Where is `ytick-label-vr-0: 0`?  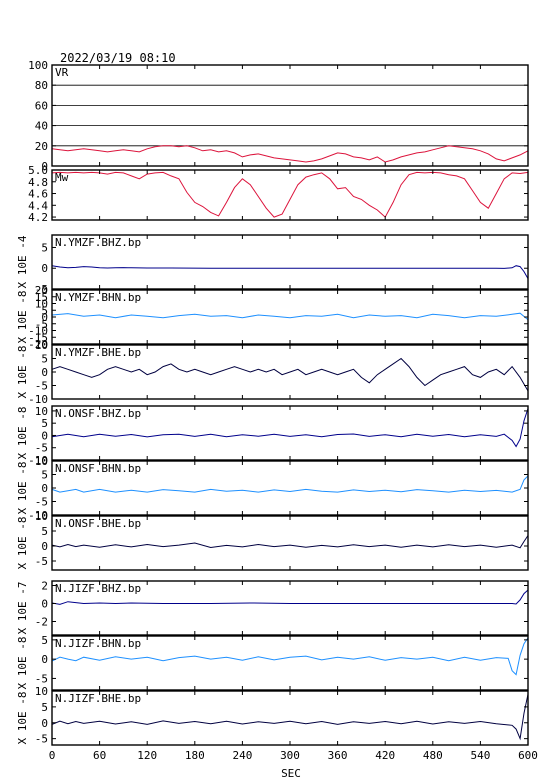
ytick-label-vr-0: 0 is located at coordinates (44, 166).